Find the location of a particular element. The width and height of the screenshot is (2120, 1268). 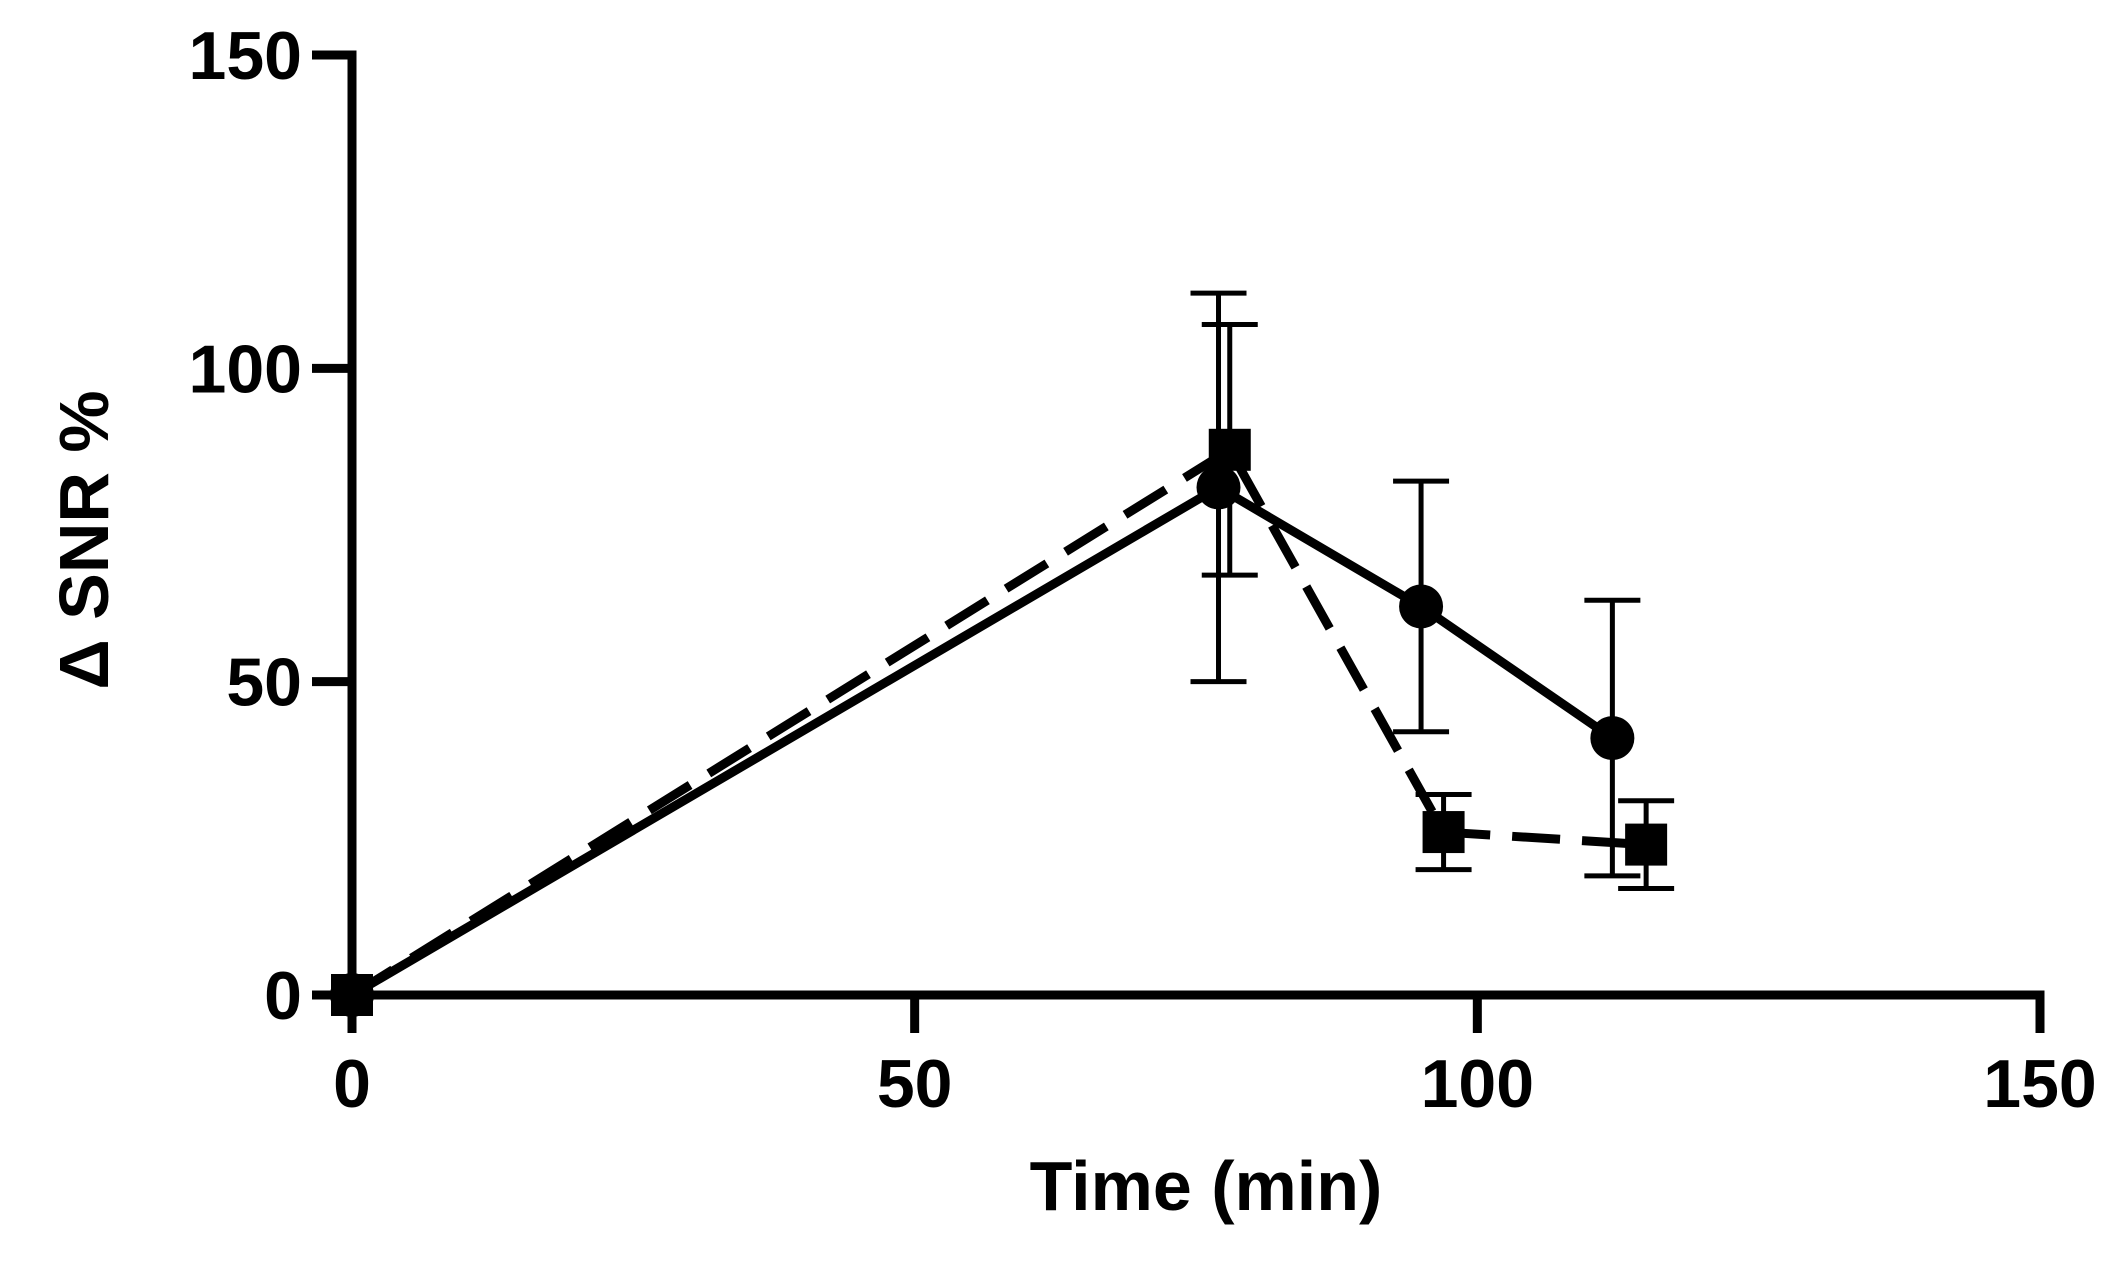

y-tick-label: 150 is located at coordinates (245, 56).